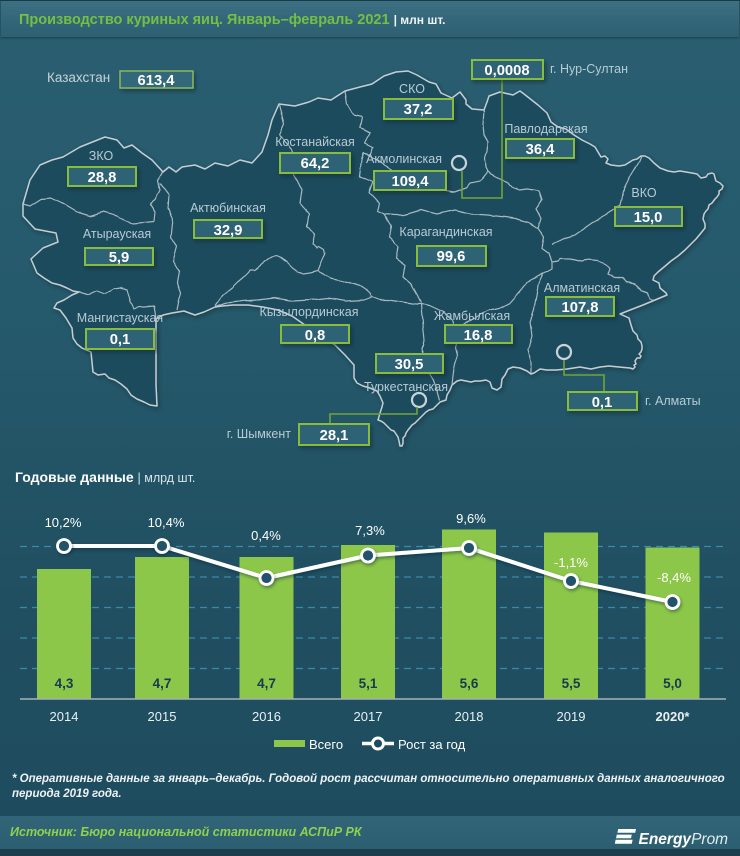  I want to click on svg-text: 15,0, so click(648, 218).